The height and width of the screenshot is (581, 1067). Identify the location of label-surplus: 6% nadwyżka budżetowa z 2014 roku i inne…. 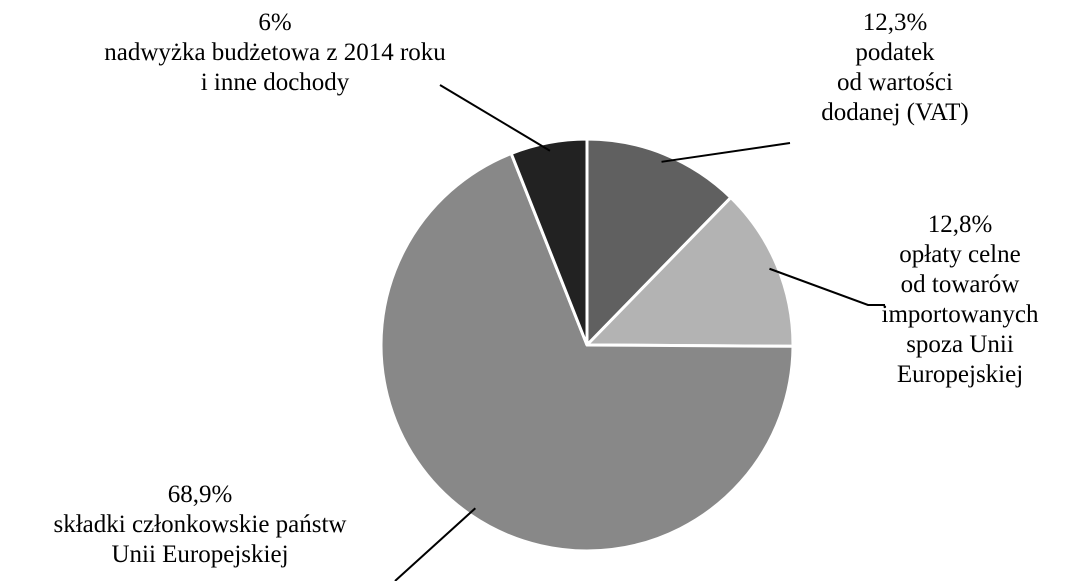
(275, 52).